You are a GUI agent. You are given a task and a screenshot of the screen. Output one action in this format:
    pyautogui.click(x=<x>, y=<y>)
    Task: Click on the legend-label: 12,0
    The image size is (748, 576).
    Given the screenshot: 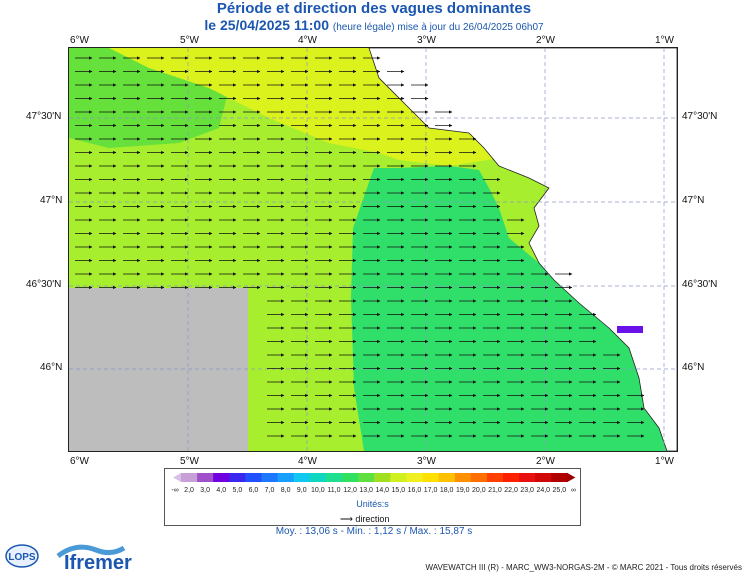 What is the action you would take?
    pyautogui.click(x=350, y=490)
    